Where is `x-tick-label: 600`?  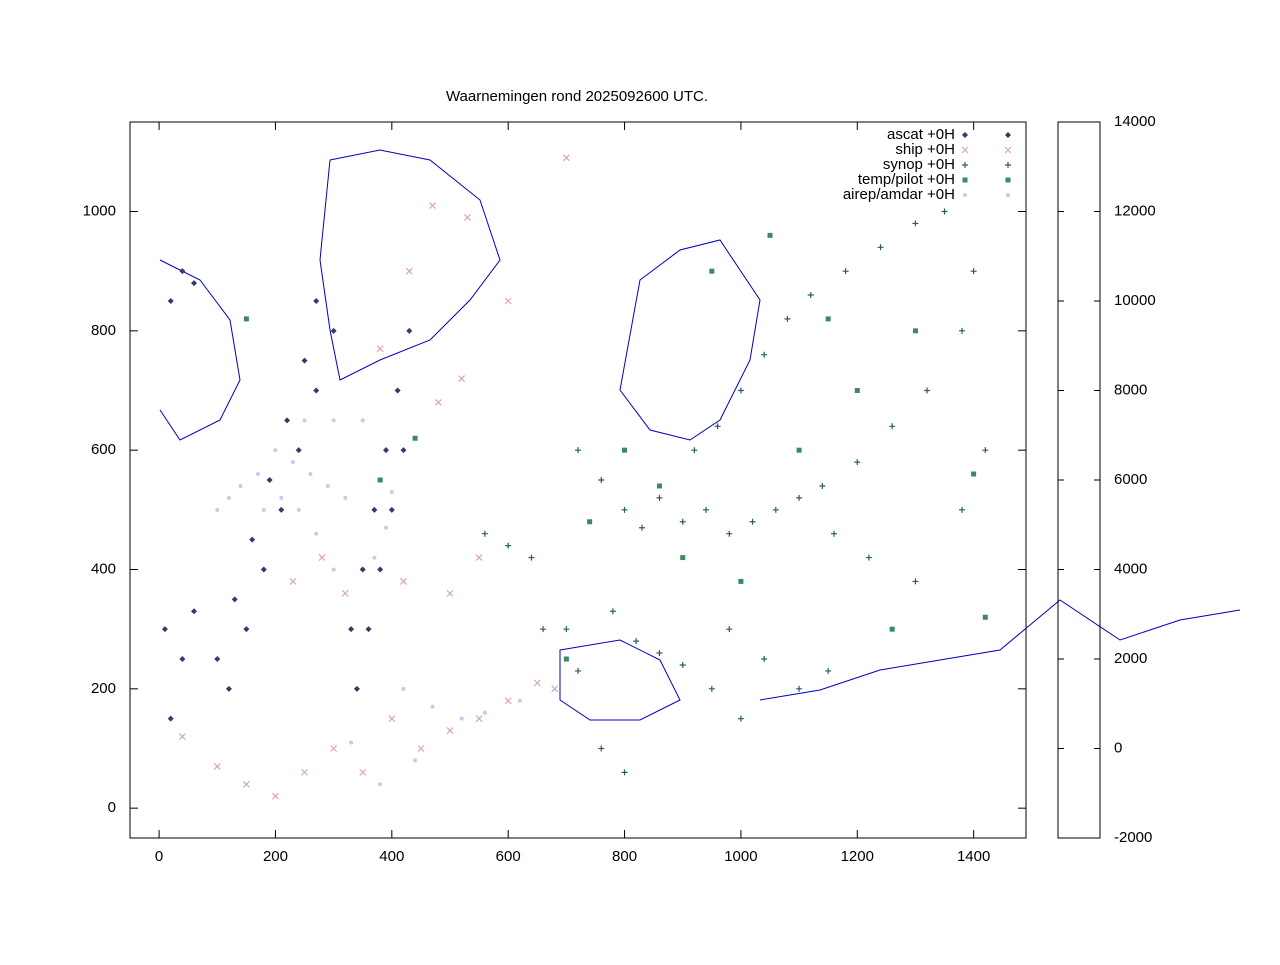
x-tick-label: 600 is located at coordinates (508, 856).